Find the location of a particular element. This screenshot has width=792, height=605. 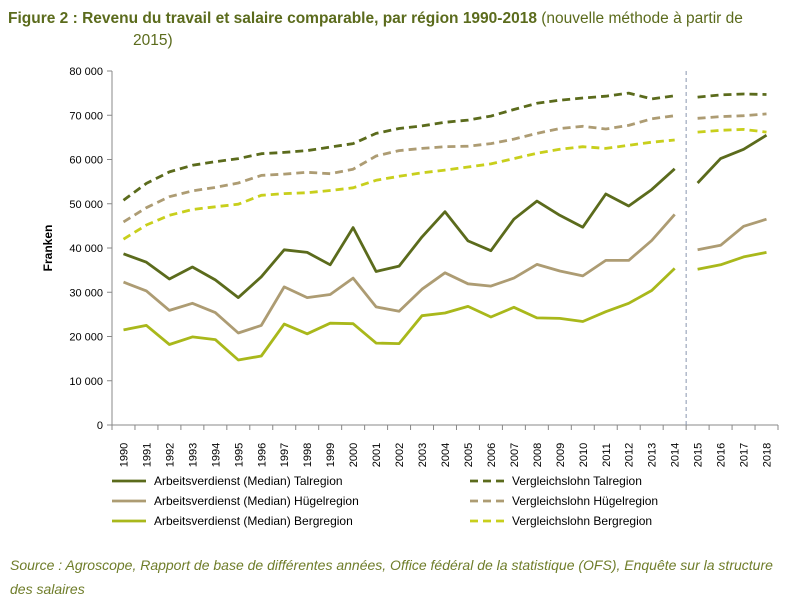

x-tick-label: 2013 is located at coordinates (653, 455).